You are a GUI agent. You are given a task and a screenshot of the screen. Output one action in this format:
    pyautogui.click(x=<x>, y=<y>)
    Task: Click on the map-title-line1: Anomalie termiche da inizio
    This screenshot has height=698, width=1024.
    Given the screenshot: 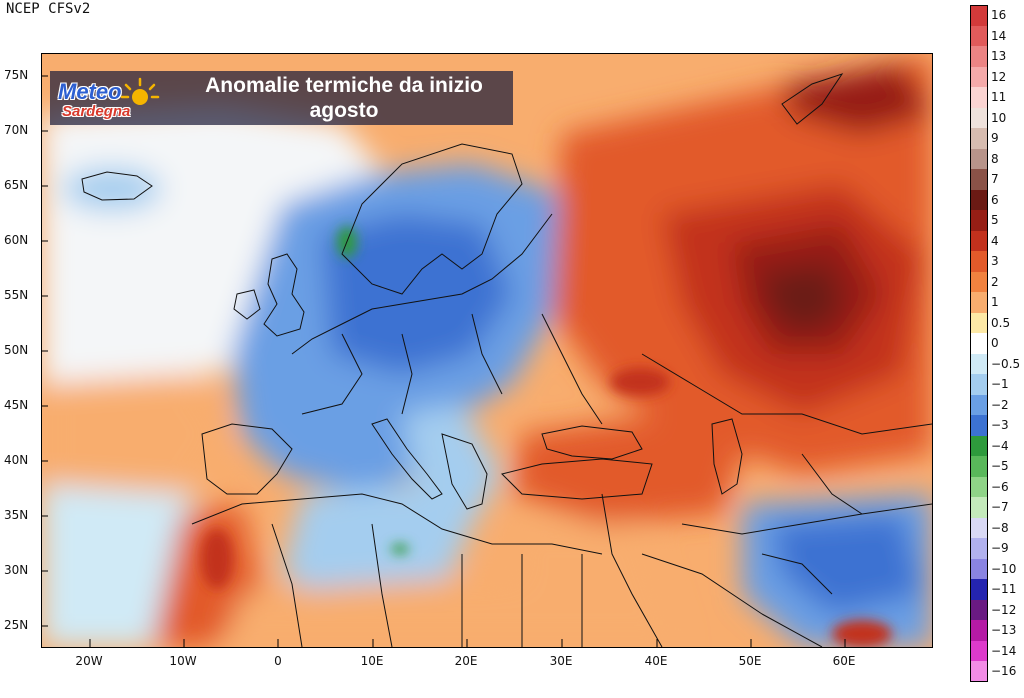 What is the action you would take?
    pyautogui.click(x=344, y=85)
    